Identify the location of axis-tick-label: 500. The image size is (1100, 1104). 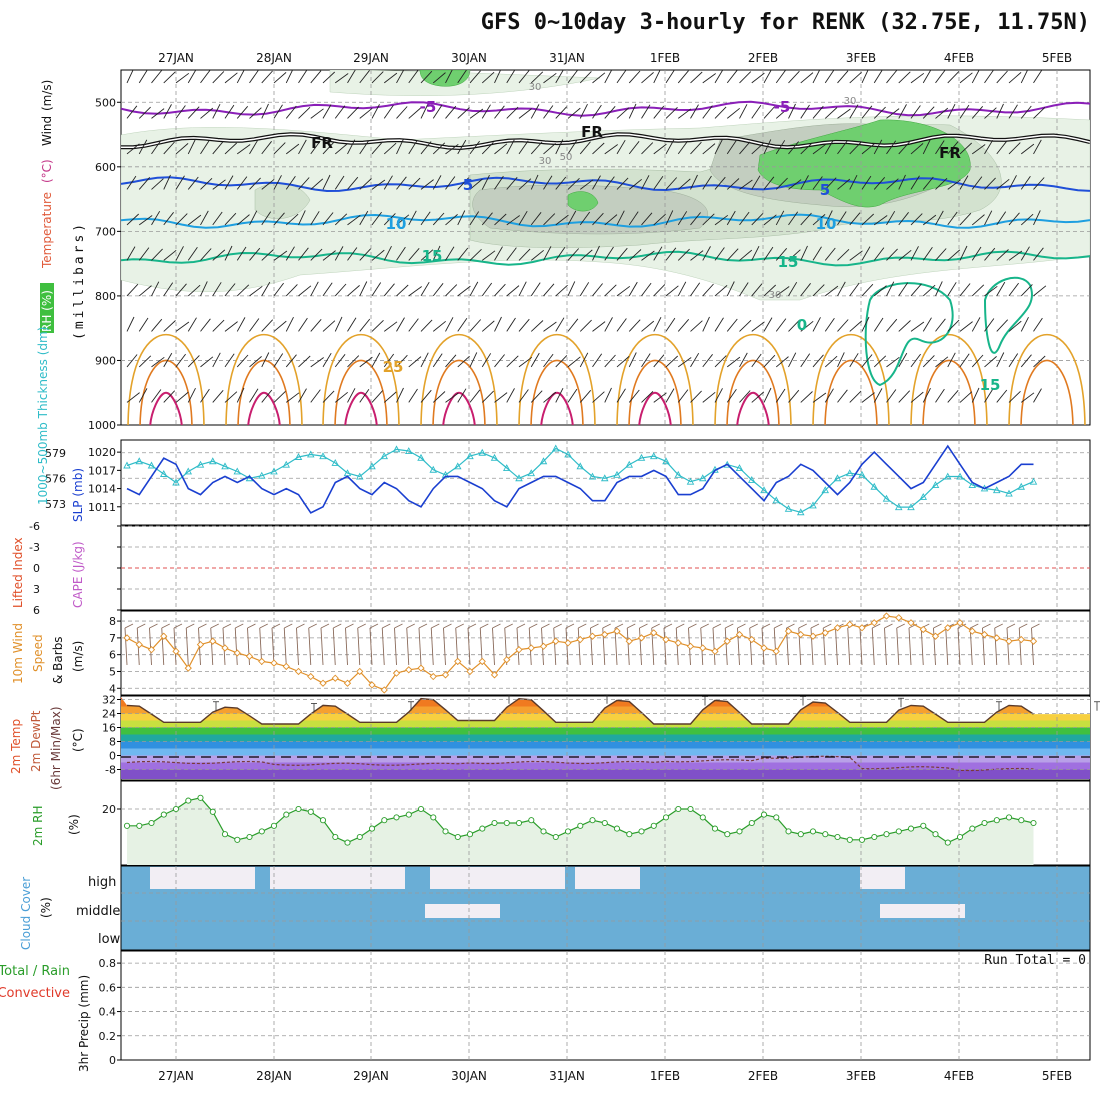
(105, 102).